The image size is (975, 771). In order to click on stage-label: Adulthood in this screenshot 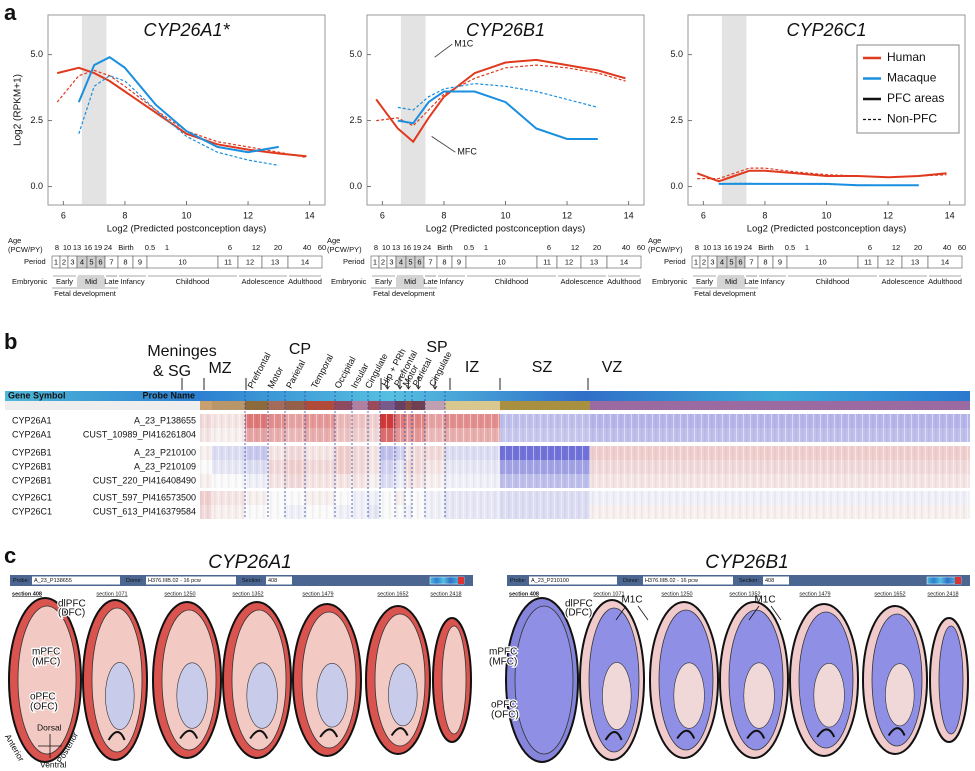, I will do `click(945, 281)`.